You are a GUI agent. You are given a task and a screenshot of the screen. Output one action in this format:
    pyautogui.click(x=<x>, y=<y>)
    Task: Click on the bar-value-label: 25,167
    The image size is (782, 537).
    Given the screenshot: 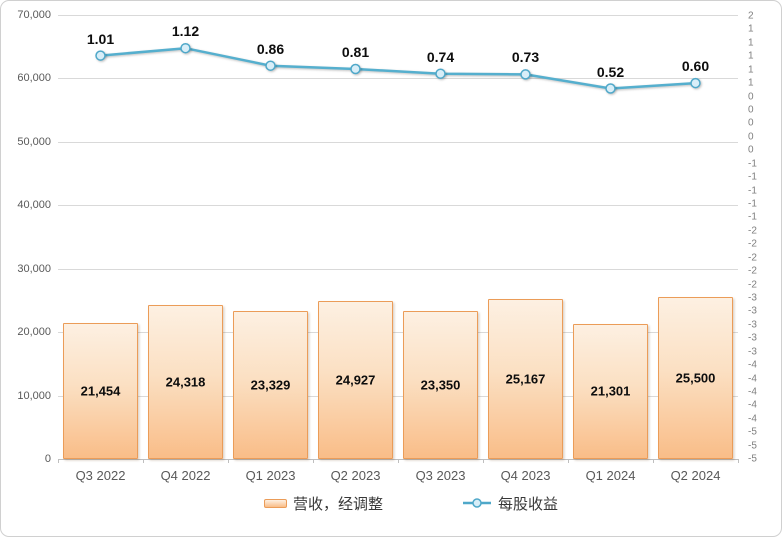 What is the action you would take?
    pyautogui.click(x=525, y=379)
    